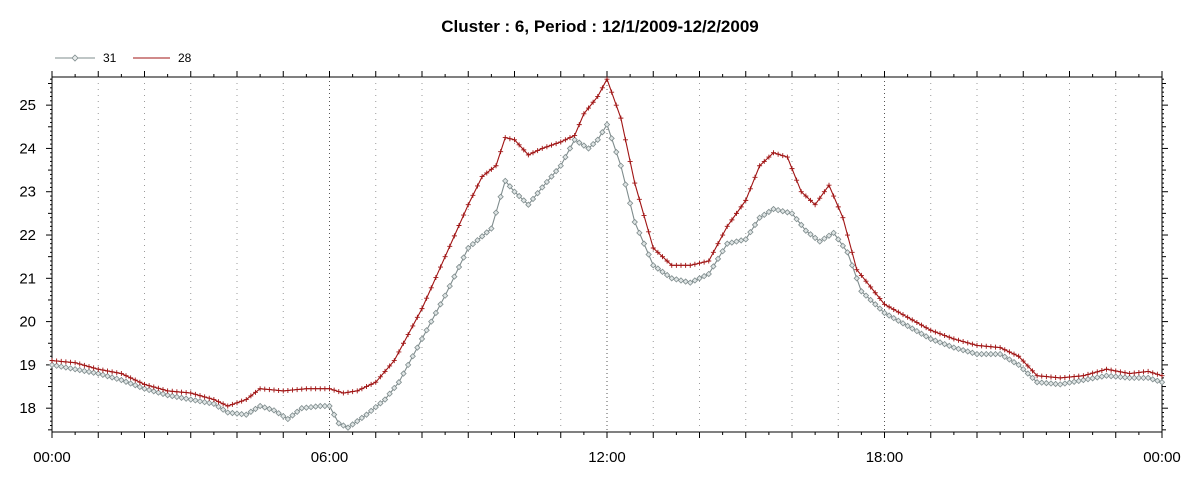 The width and height of the screenshot is (1200, 480). What do you see at coordinates (27, 105) in the screenshot?
I see `y-tick-label: 25` at bounding box center [27, 105].